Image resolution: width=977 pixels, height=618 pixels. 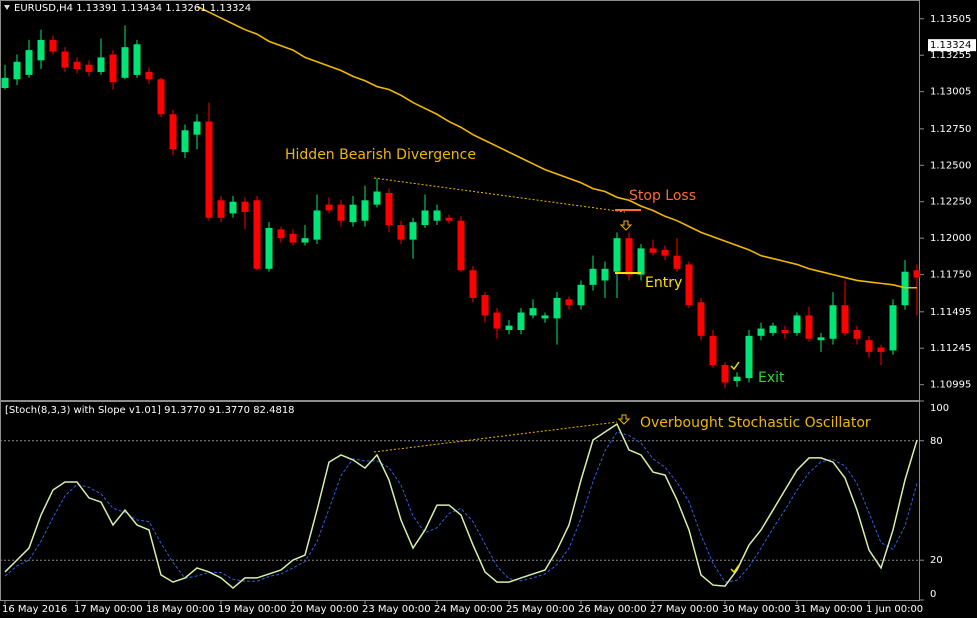 I want to click on y-tick-label: 80, so click(x=936, y=441).